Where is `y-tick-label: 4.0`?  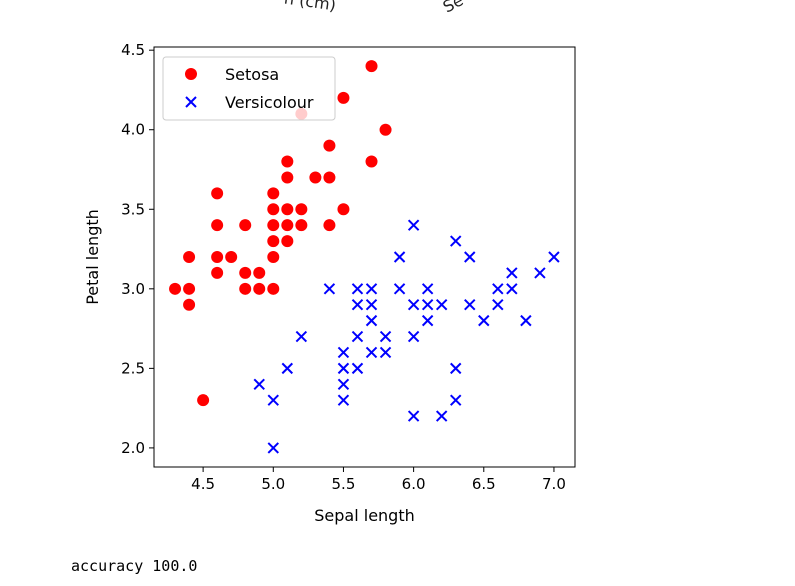
y-tick-label: 4.0 is located at coordinates (133, 130).